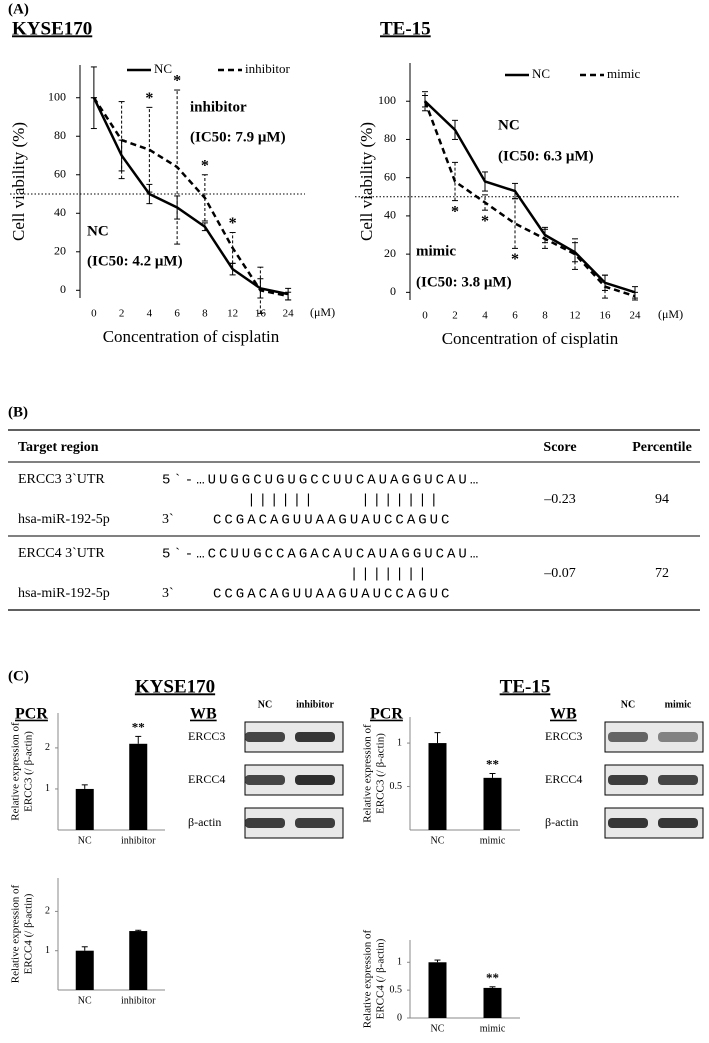 The width and height of the screenshot is (709, 1043). I want to click on mirna-sequence: CCGACAGUUAAGUAUCCAGUC, so click(332, 521).